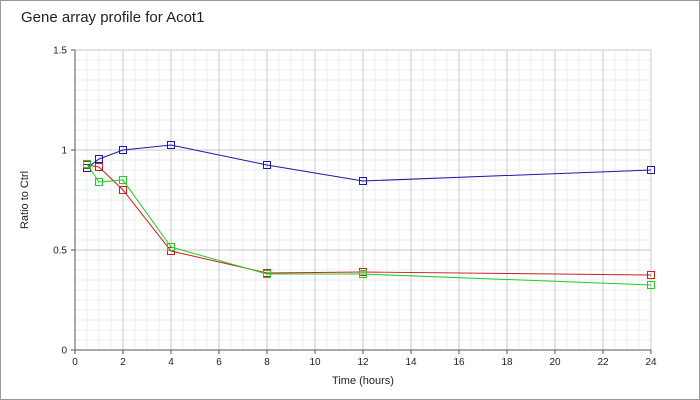 The width and height of the screenshot is (700, 400). Describe the element at coordinates (123, 362) in the screenshot. I see `x-tick-label: 2` at that location.